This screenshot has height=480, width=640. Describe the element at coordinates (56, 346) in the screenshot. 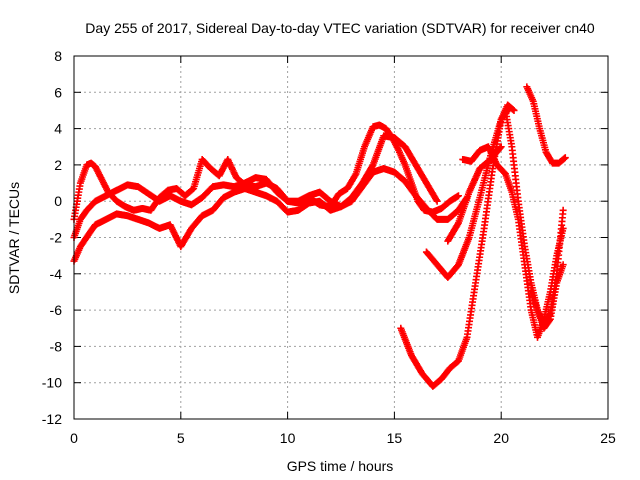

I see `y-tick-label: -8` at that location.